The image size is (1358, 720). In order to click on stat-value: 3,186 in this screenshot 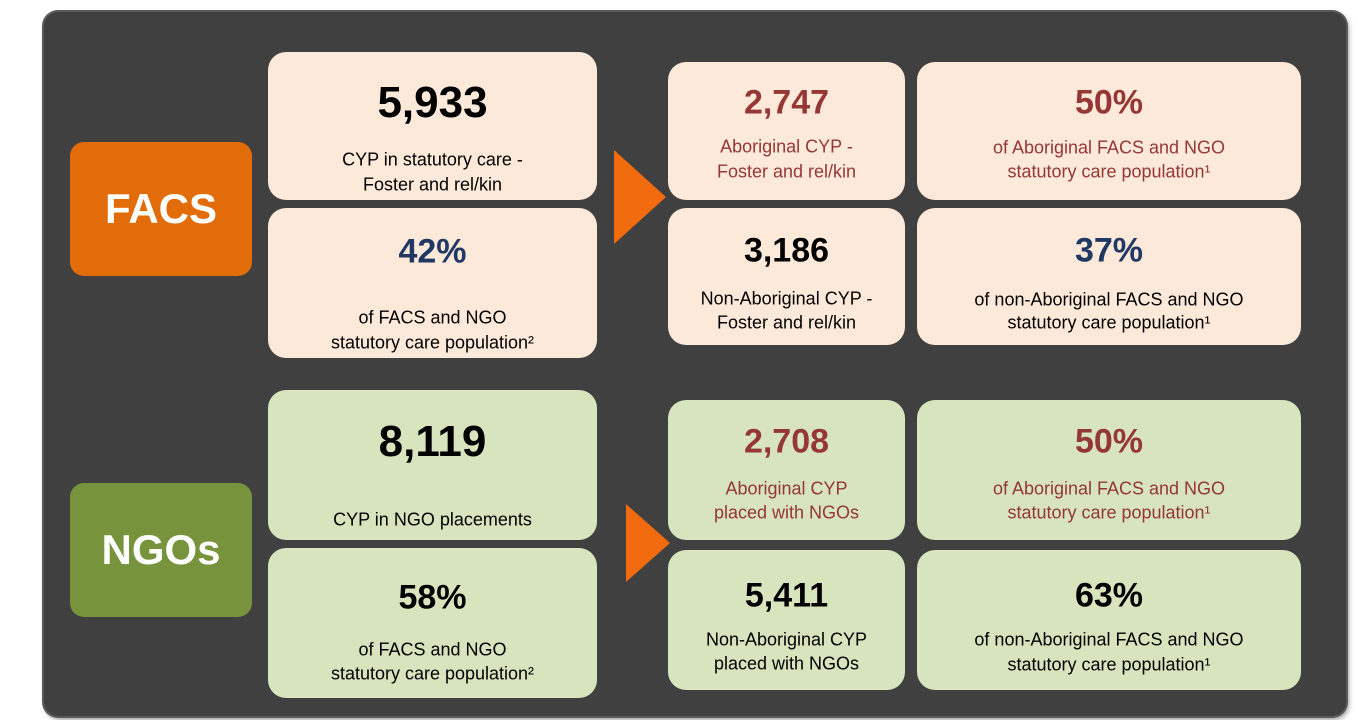, I will do `click(786, 250)`.